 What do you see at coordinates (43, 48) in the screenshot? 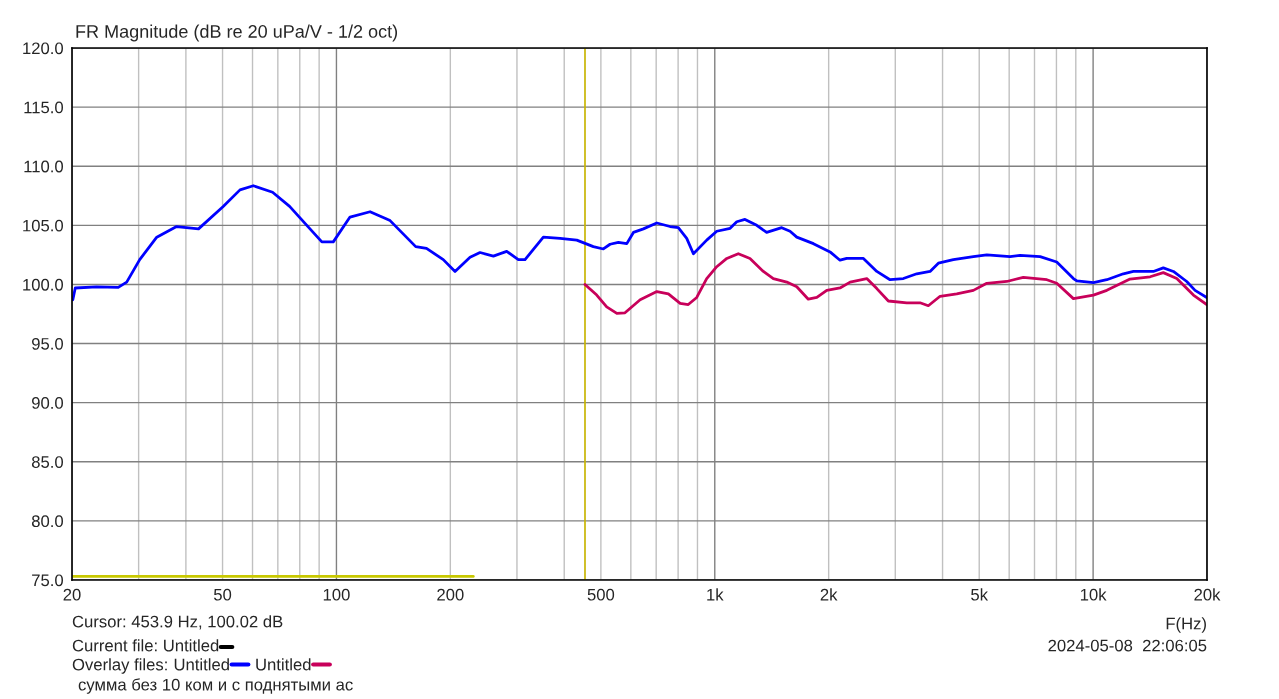
I see `y-tick-label: 120.0` at bounding box center [43, 48].